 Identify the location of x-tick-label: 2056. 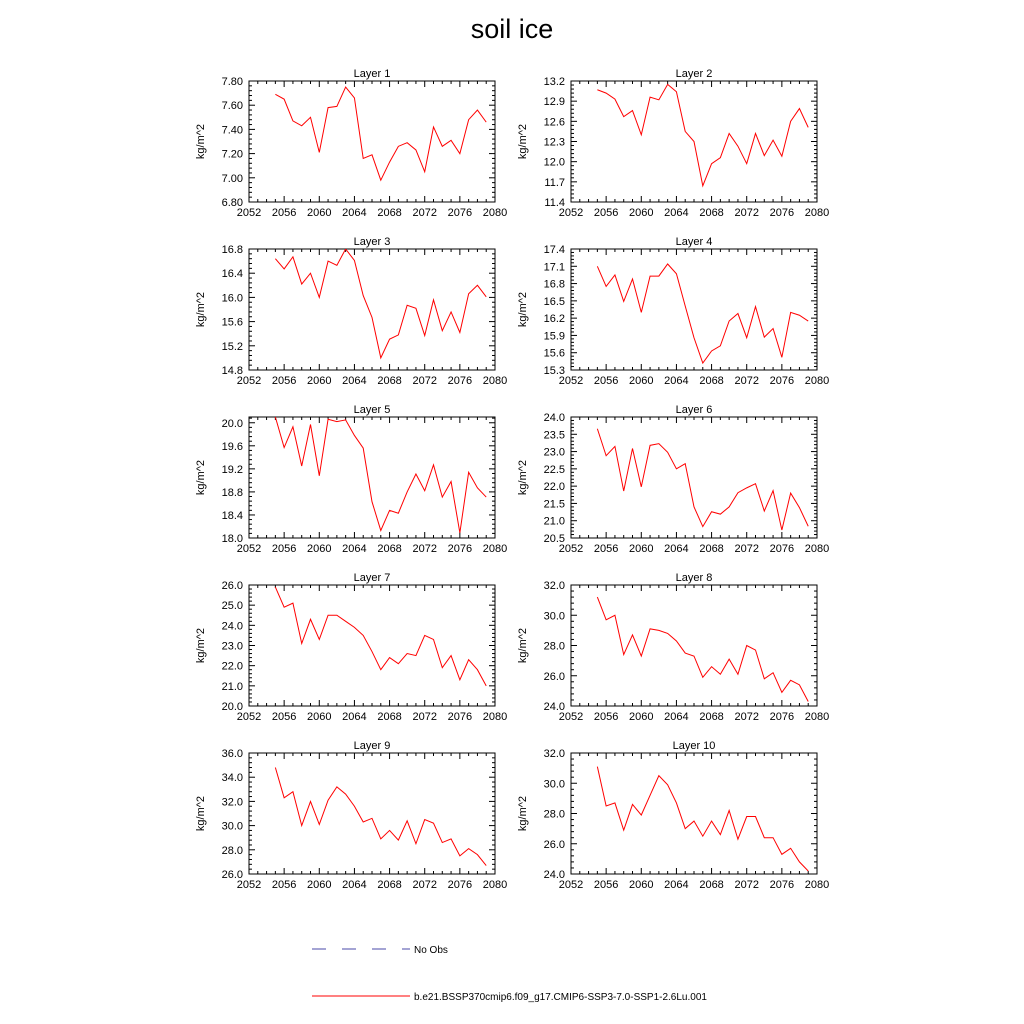
(284, 885).